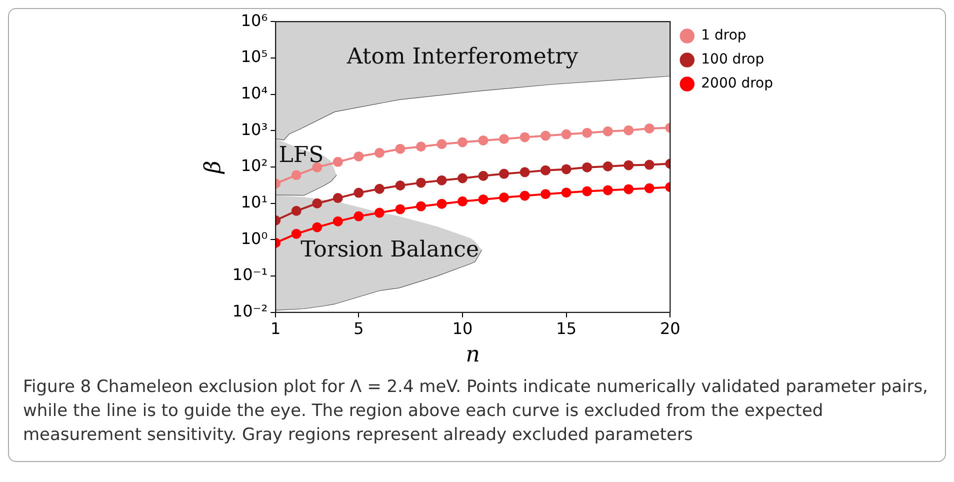 The height and width of the screenshot is (482, 954). What do you see at coordinates (473, 355) in the screenshot?
I see `x-axis-title: n` at bounding box center [473, 355].